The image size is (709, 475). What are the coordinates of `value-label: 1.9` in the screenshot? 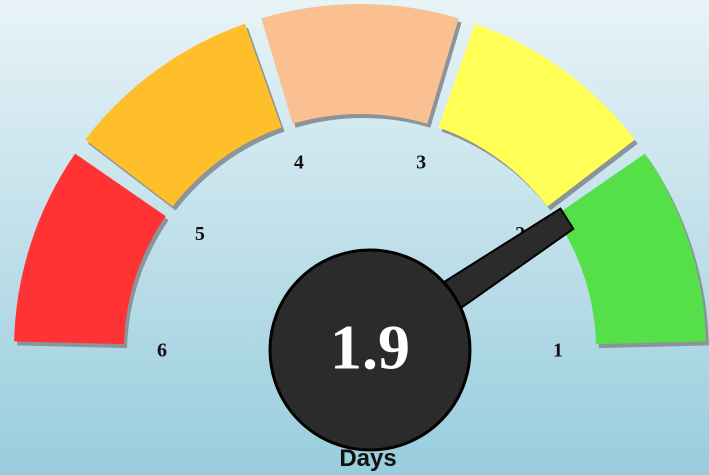 It's located at (370, 347).